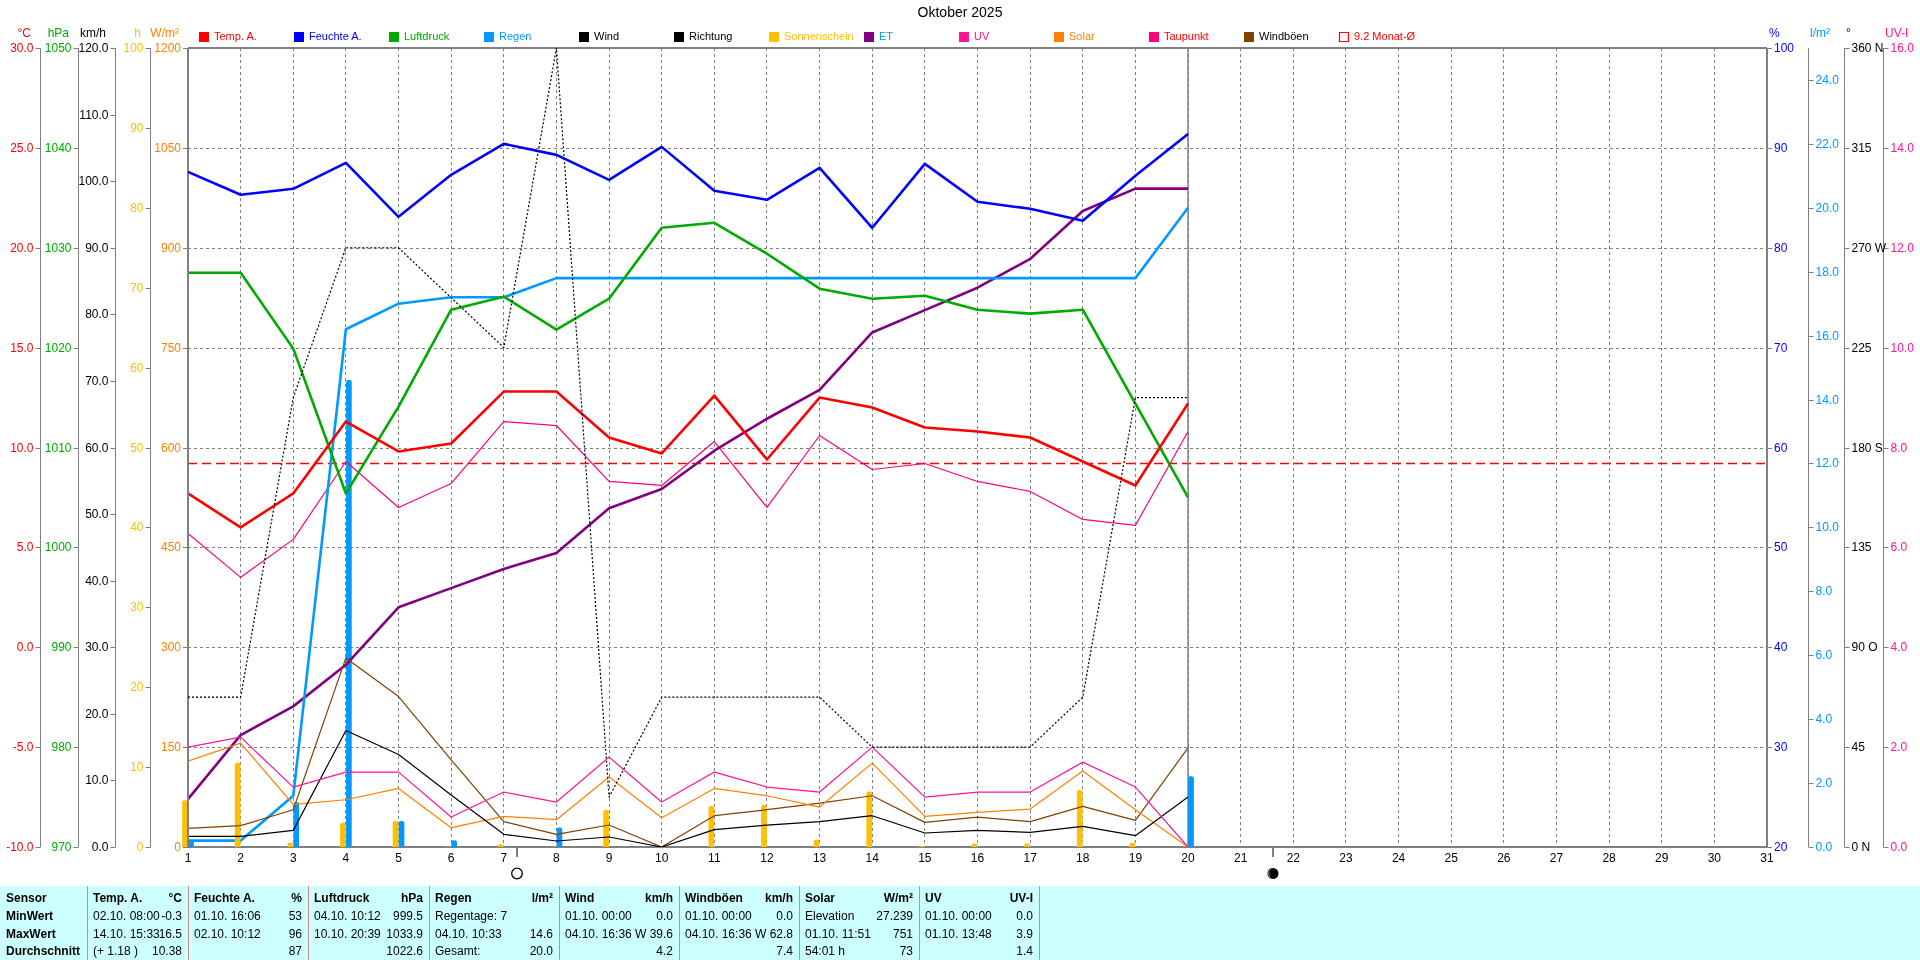 The width and height of the screenshot is (1920, 960). I want to click on x-tick-label: 9, so click(609, 857).